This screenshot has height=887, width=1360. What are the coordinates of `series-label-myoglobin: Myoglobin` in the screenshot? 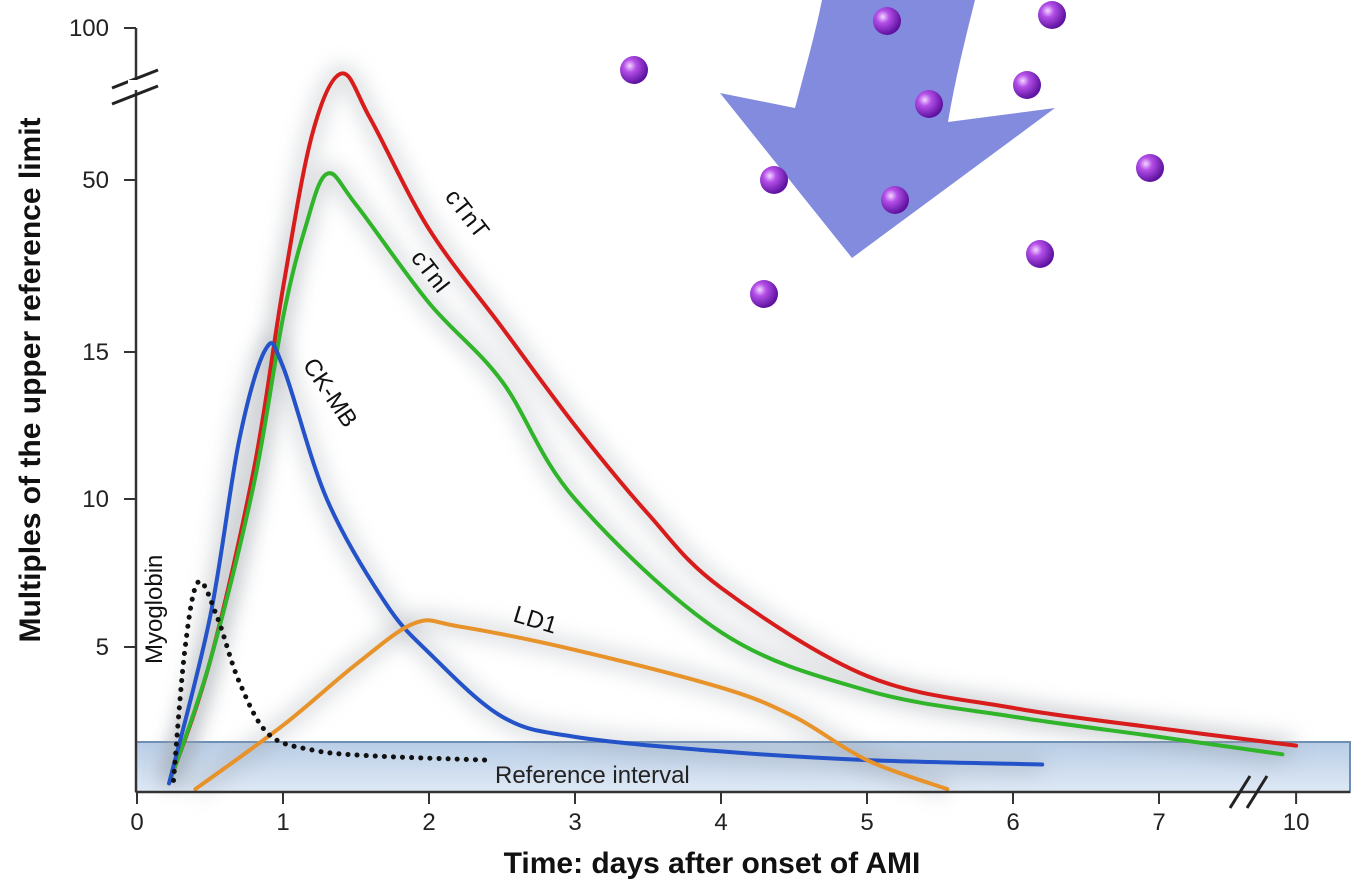 It's located at (154, 609).